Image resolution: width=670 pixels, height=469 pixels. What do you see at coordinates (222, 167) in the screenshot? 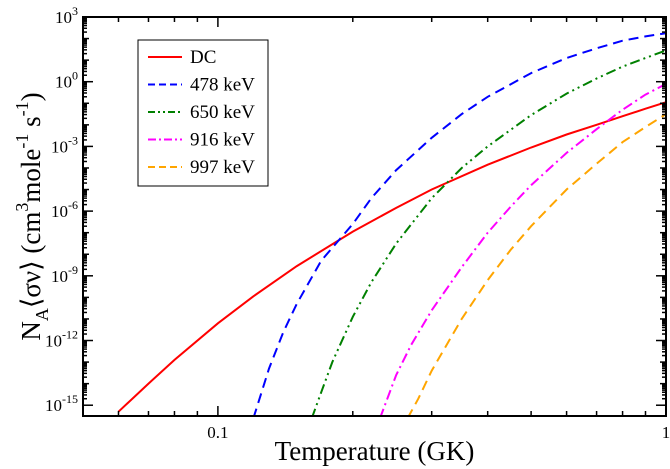
I see `legend-label-4: 997 keV` at bounding box center [222, 167].